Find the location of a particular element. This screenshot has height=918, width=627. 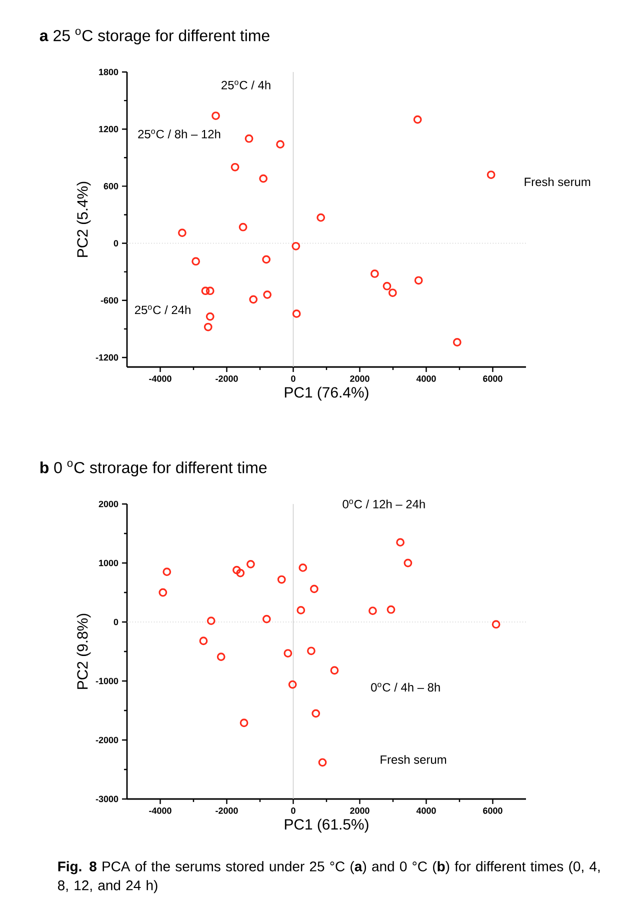

y-tick-label: -2000 is located at coordinates (107, 740).